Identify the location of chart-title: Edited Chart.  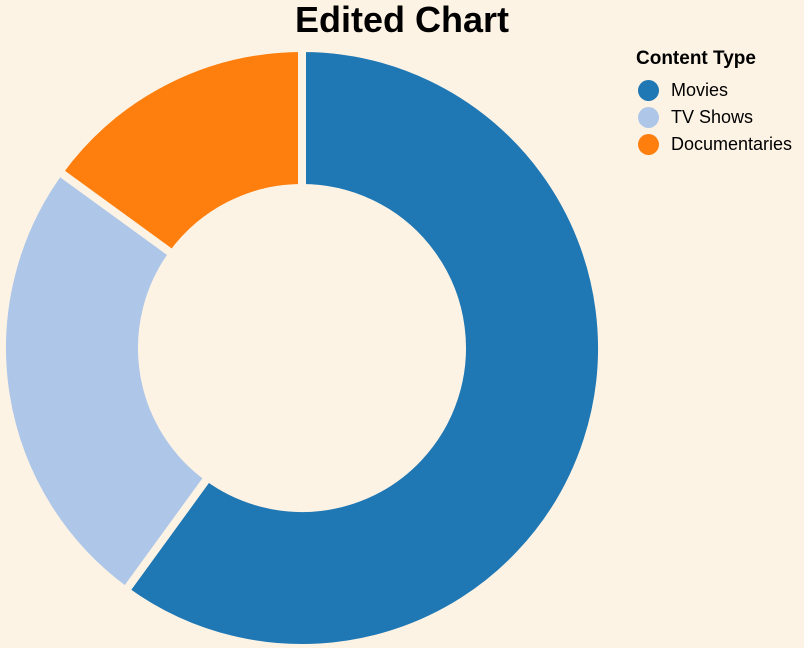
(401, 20).